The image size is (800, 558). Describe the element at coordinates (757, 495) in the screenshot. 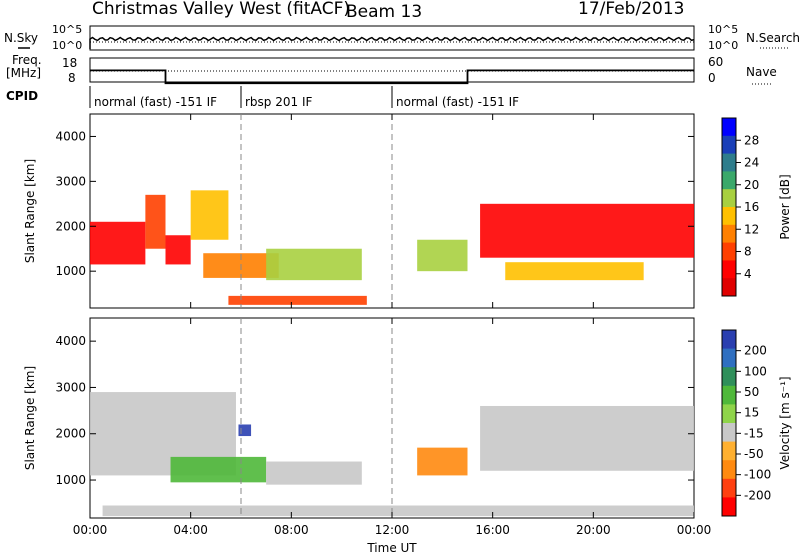

I see `colorbar-tick-label: -200` at that location.